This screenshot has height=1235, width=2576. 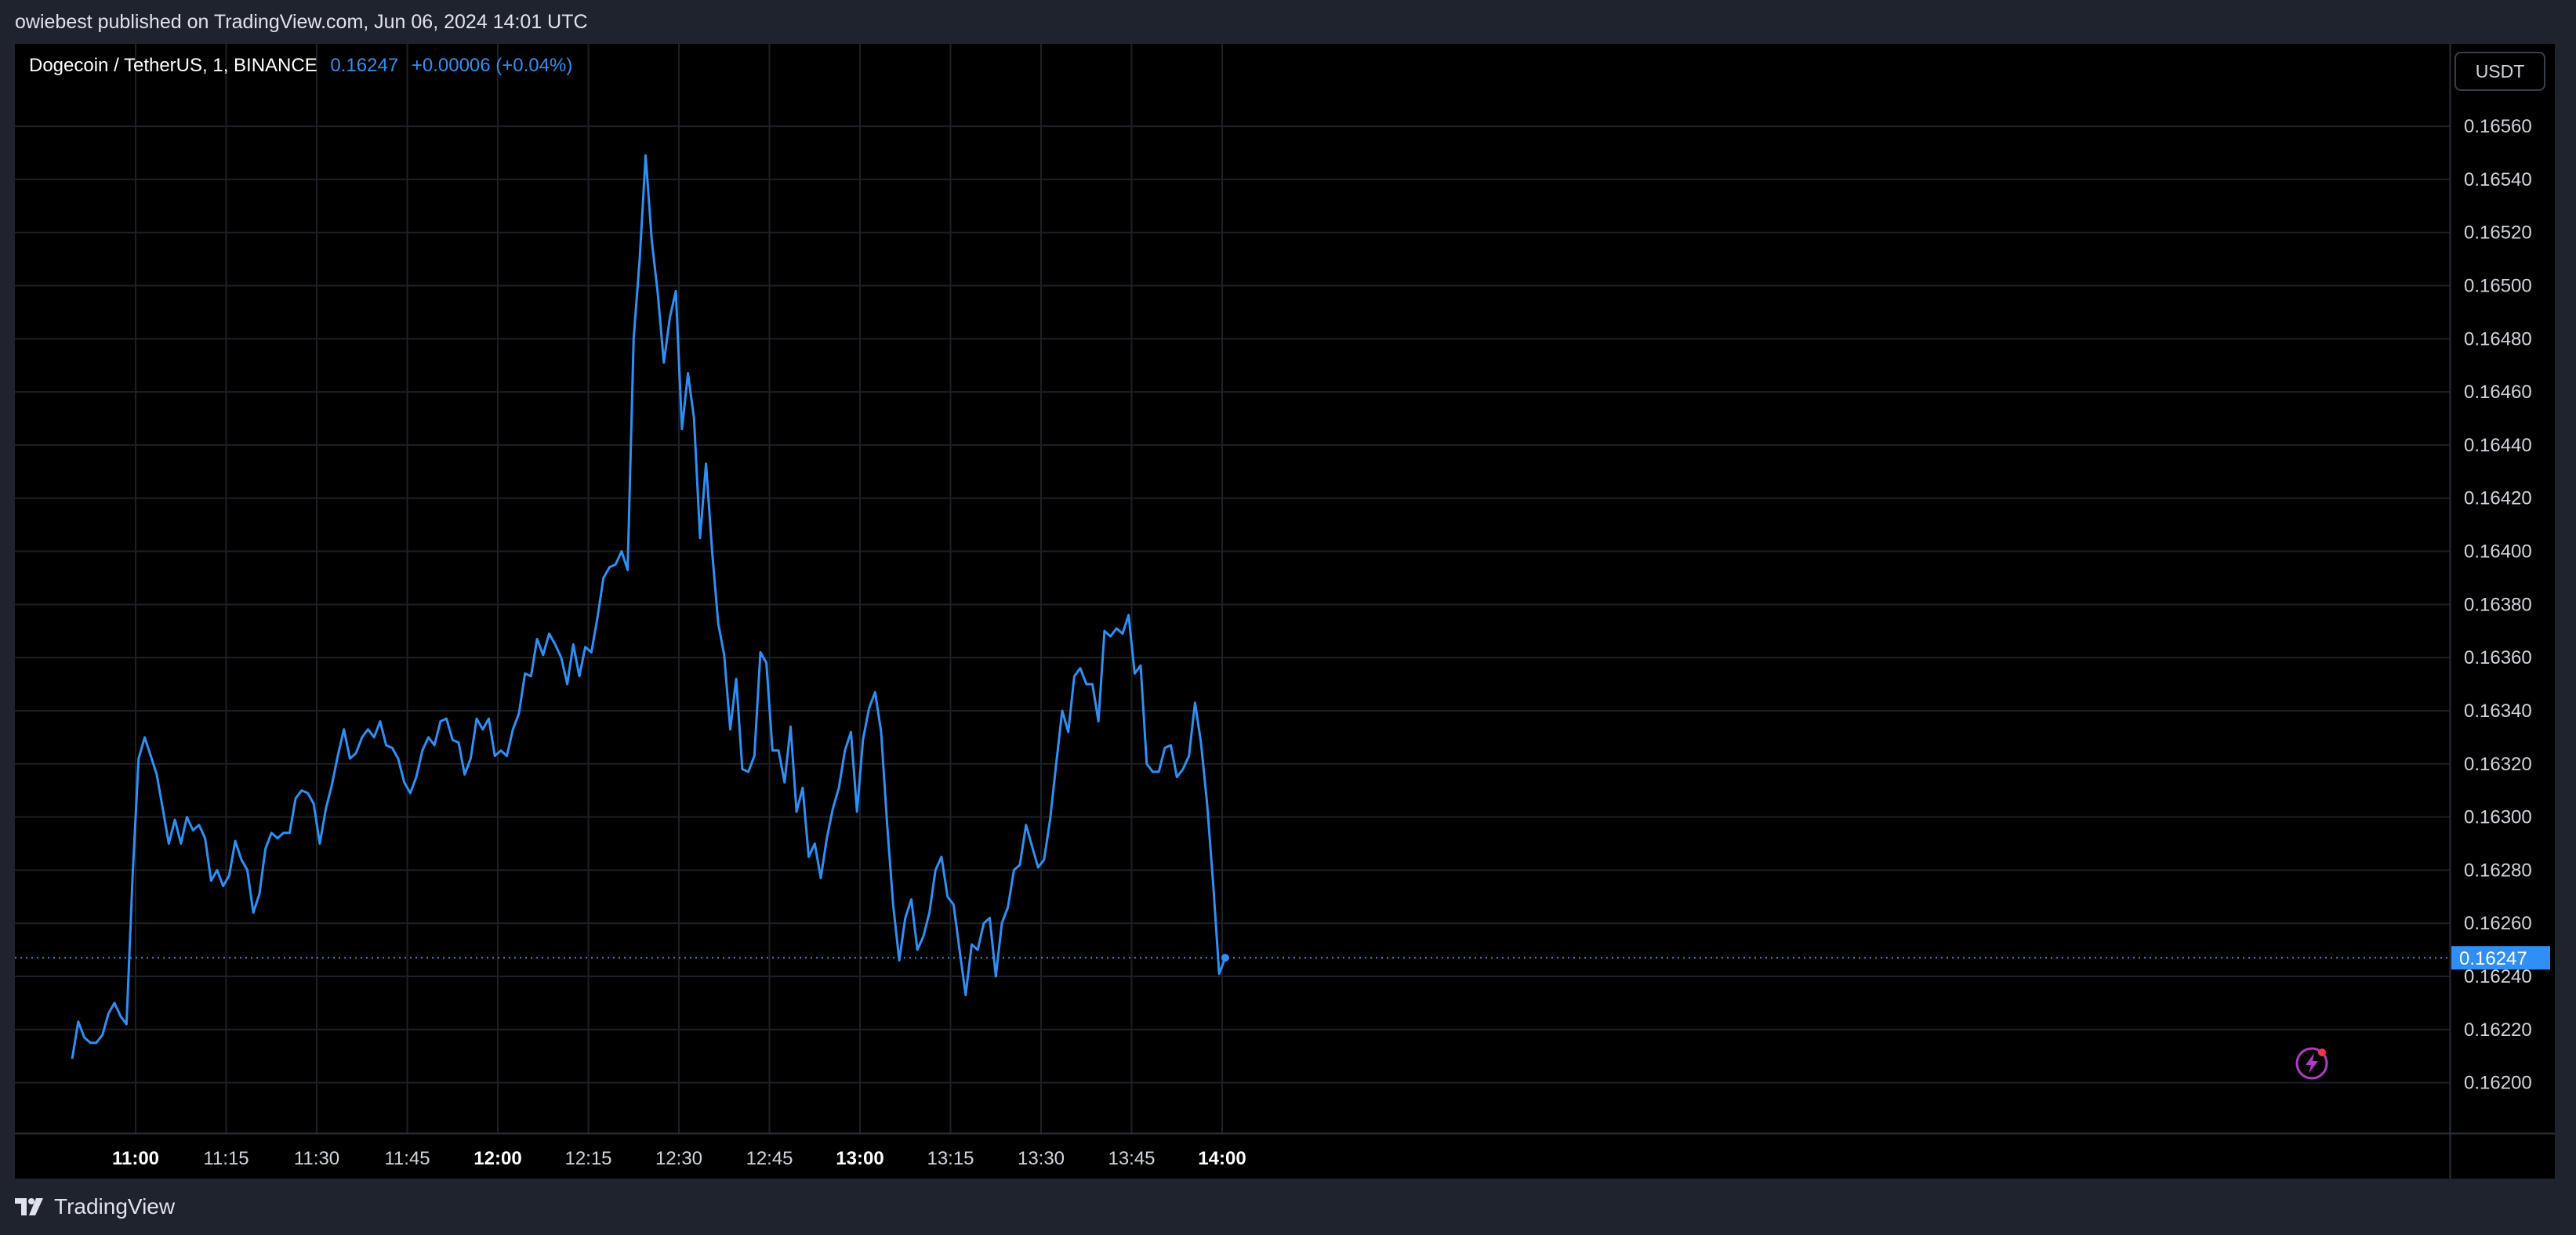 What do you see at coordinates (407, 1158) in the screenshot?
I see `x-tick-label: 11:45` at bounding box center [407, 1158].